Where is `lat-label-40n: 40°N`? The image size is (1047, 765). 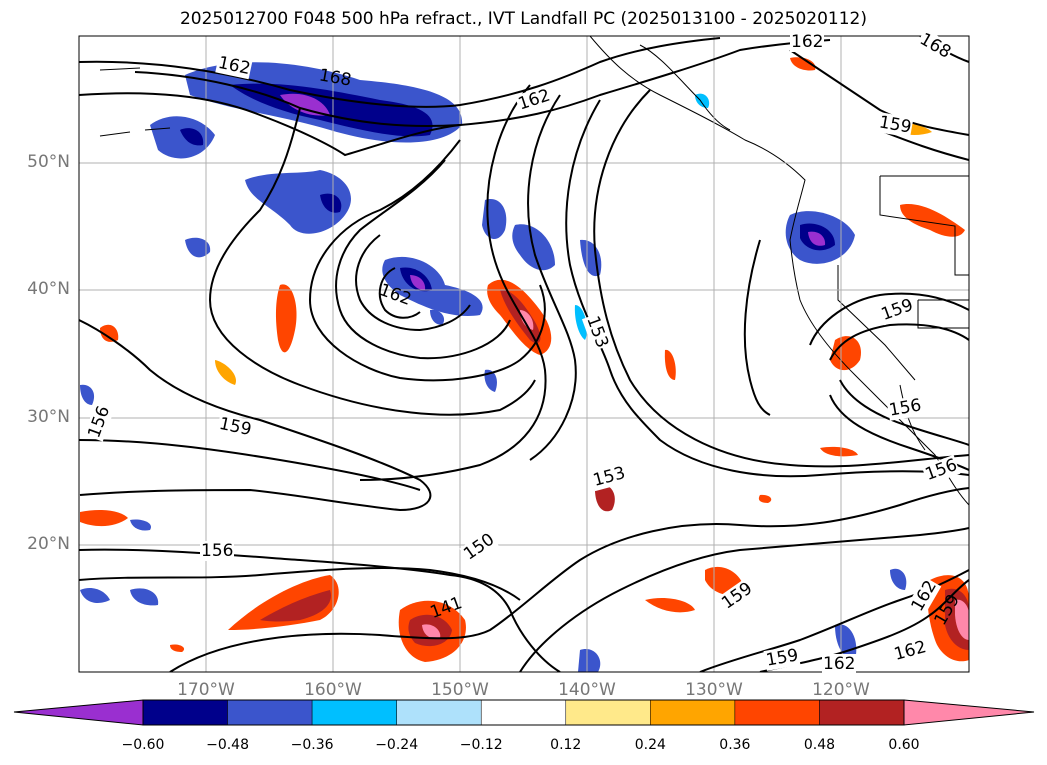 lat-label-40n: 40°N is located at coordinates (48, 289).